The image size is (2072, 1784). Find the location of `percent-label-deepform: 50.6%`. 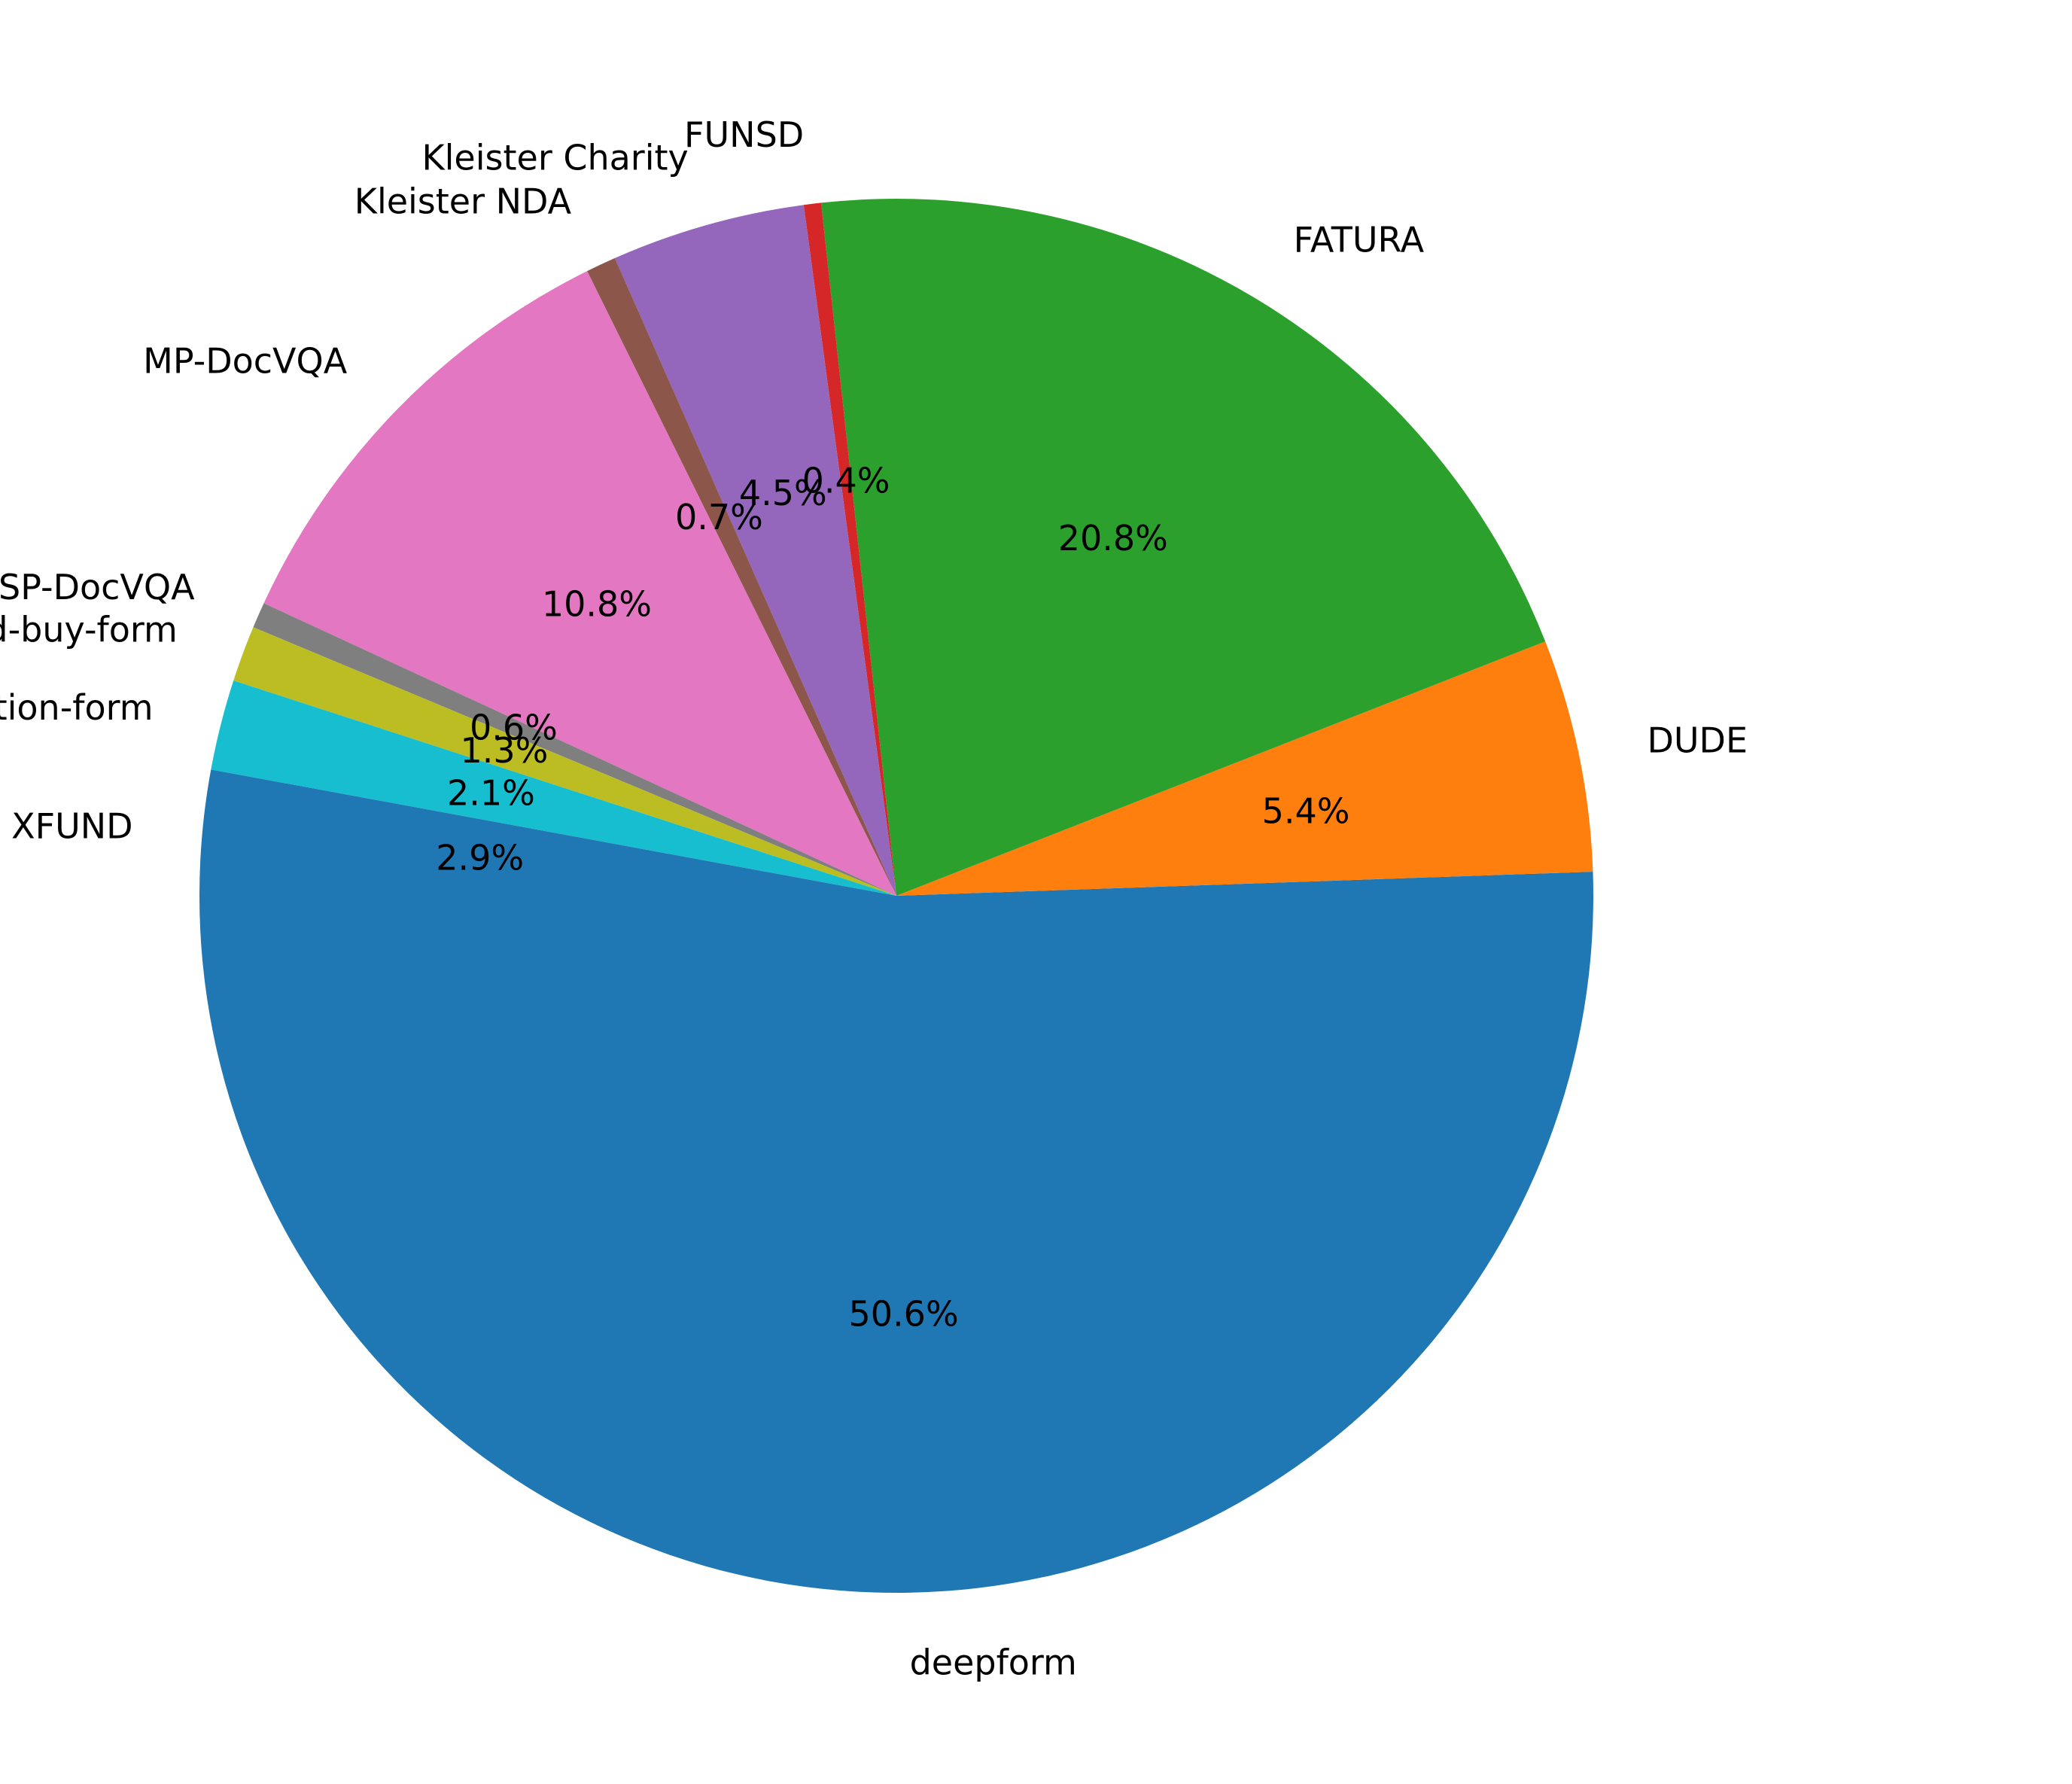

percent-label-deepform: 50.6% is located at coordinates (904, 1314).